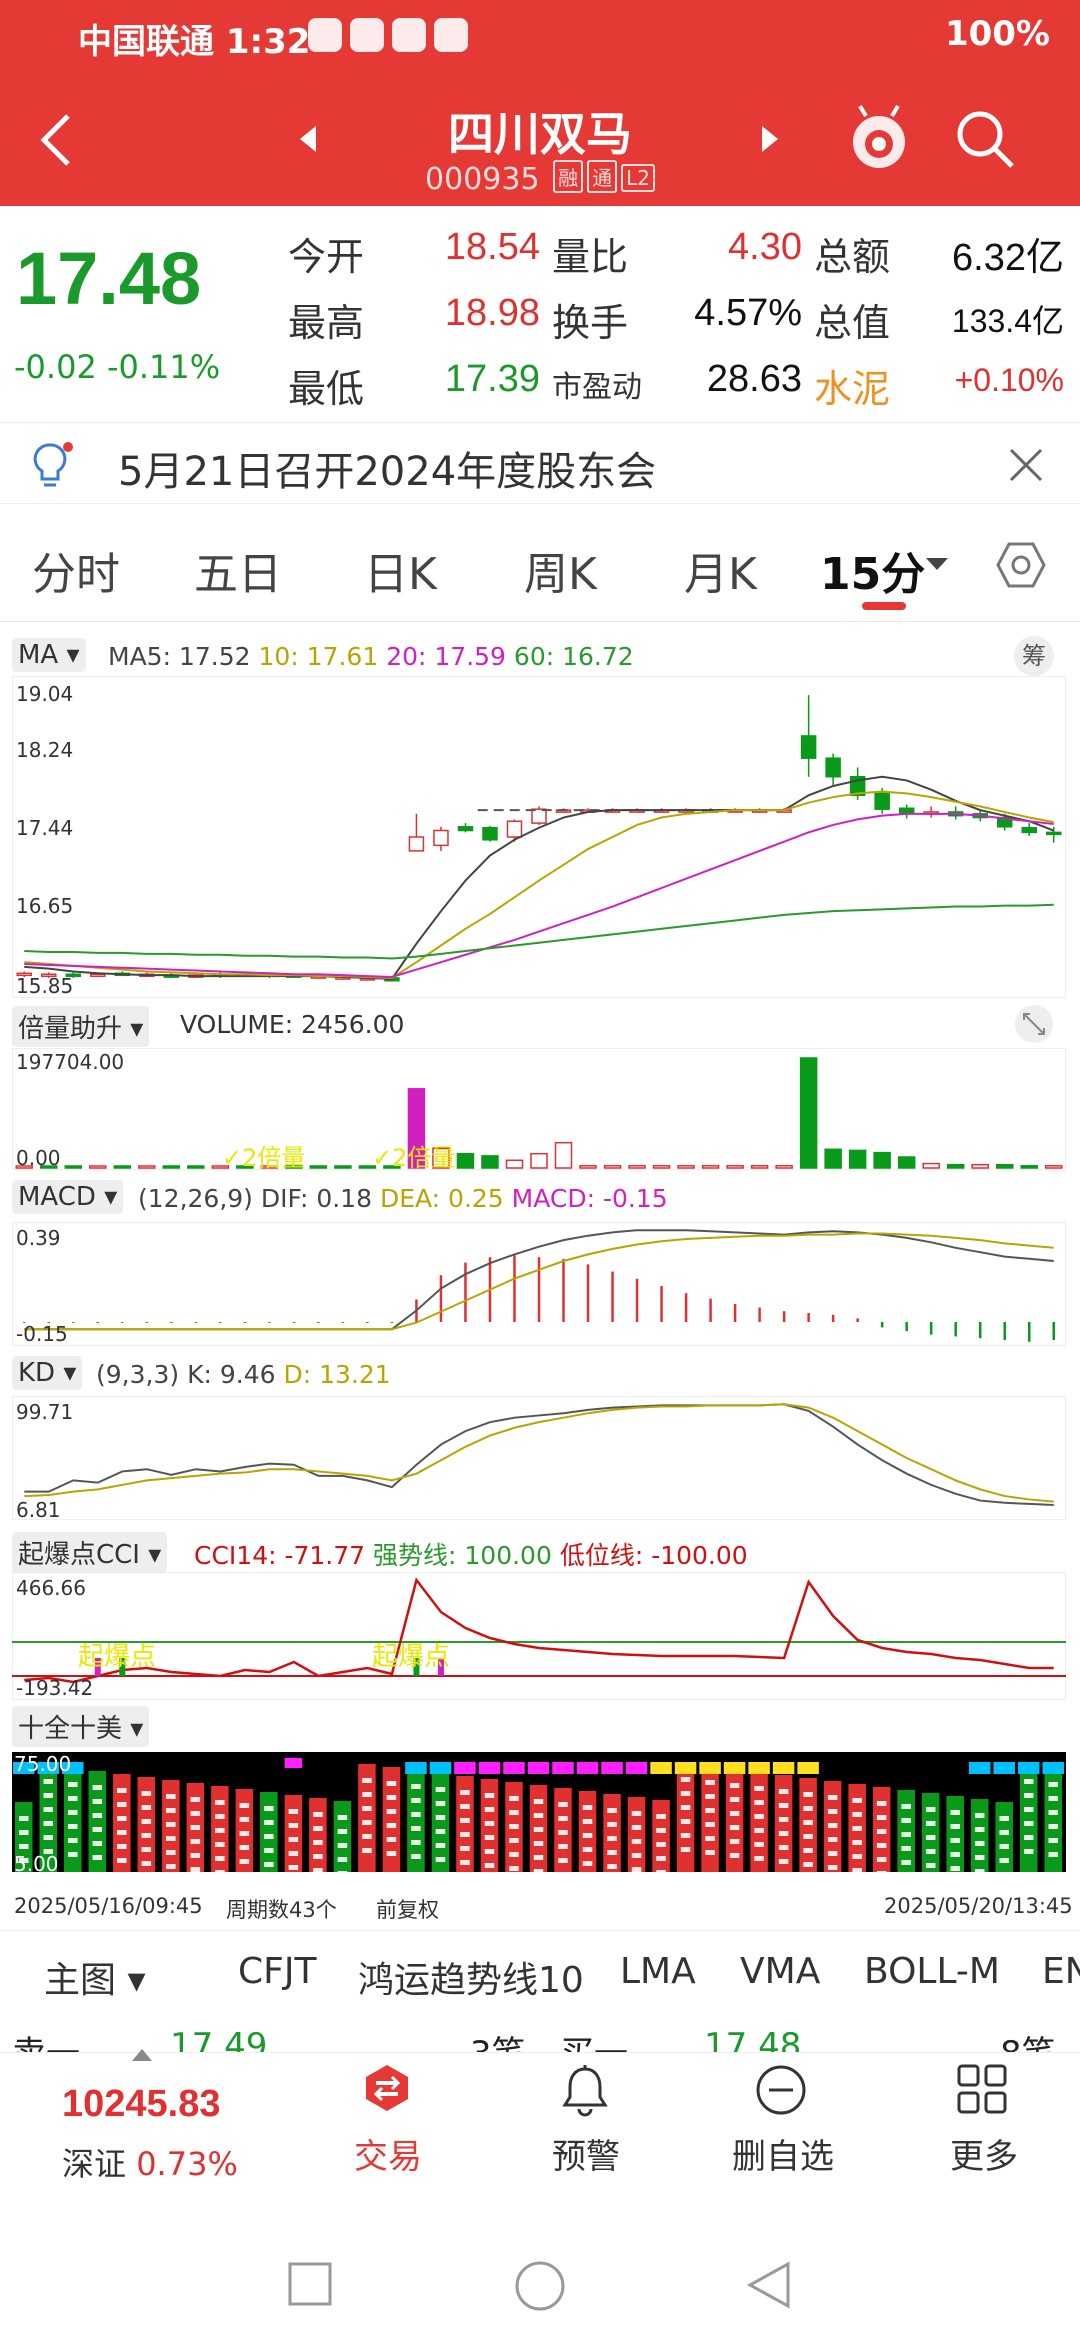 This screenshot has width=1080, height=2340. What do you see at coordinates (1034, 656) in the screenshot?
I see `chip-distribution-button: 筹` at bounding box center [1034, 656].